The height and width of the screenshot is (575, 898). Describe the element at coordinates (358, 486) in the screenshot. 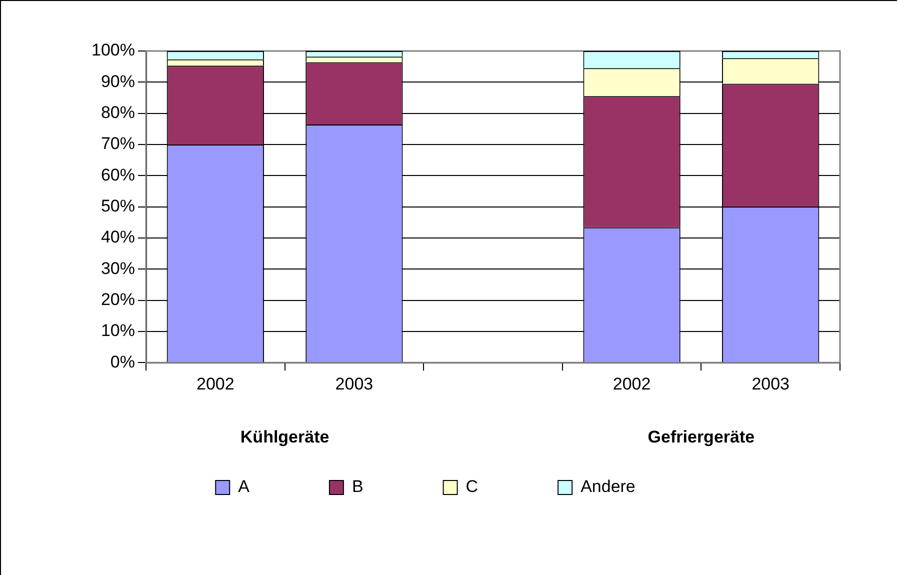

I see `legend-label: B` at that location.